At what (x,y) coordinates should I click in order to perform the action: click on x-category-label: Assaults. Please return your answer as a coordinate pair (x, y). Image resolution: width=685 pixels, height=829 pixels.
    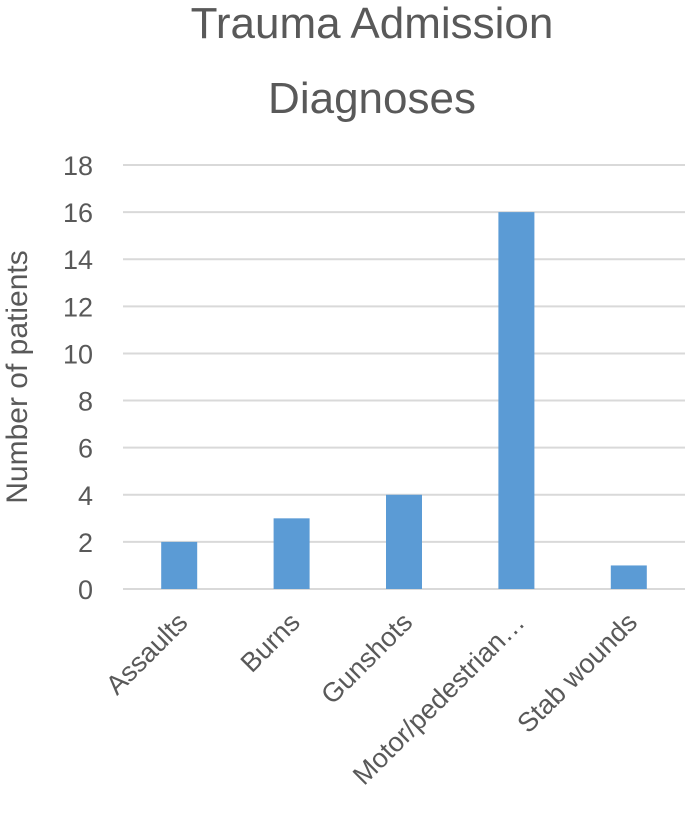
    Looking at the image, I should click on (146, 653).